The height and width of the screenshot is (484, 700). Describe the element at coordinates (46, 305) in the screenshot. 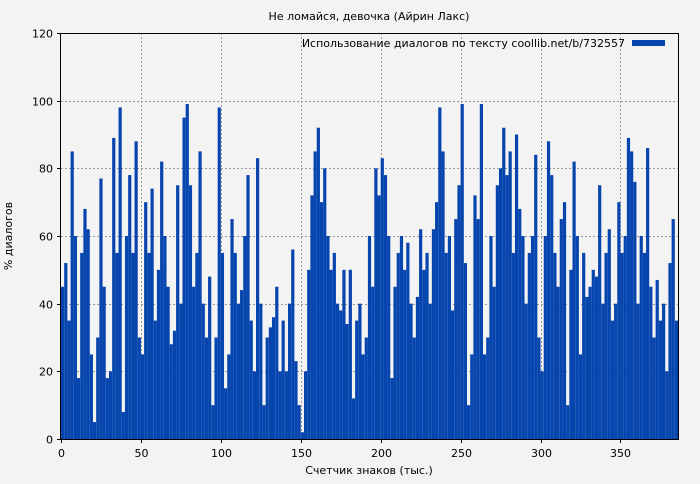

I see `y-tick-label: 40` at that location.